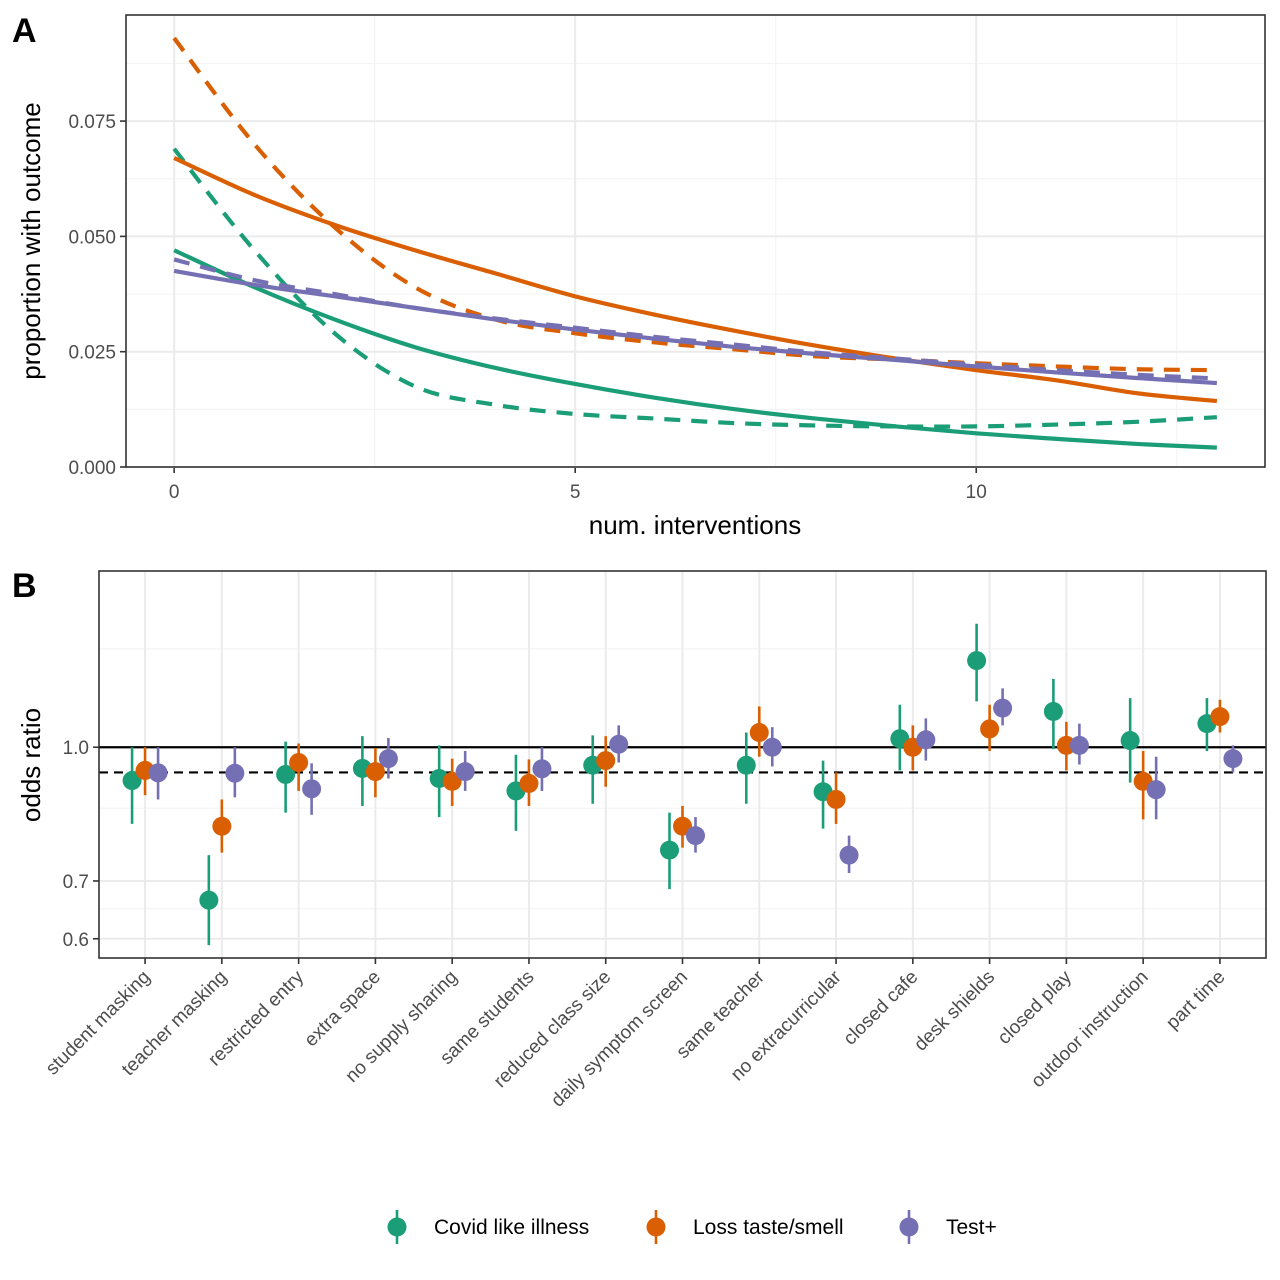 The width and height of the screenshot is (1280, 1280). Describe the element at coordinates (695, 327) in the screenshot. I see `series-line-test-solid` at that location.